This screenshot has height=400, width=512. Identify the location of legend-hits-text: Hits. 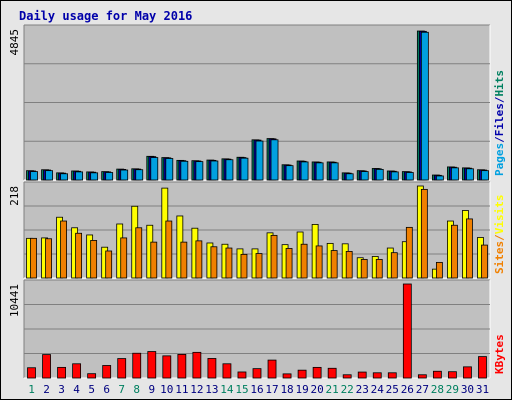
(499, 83).